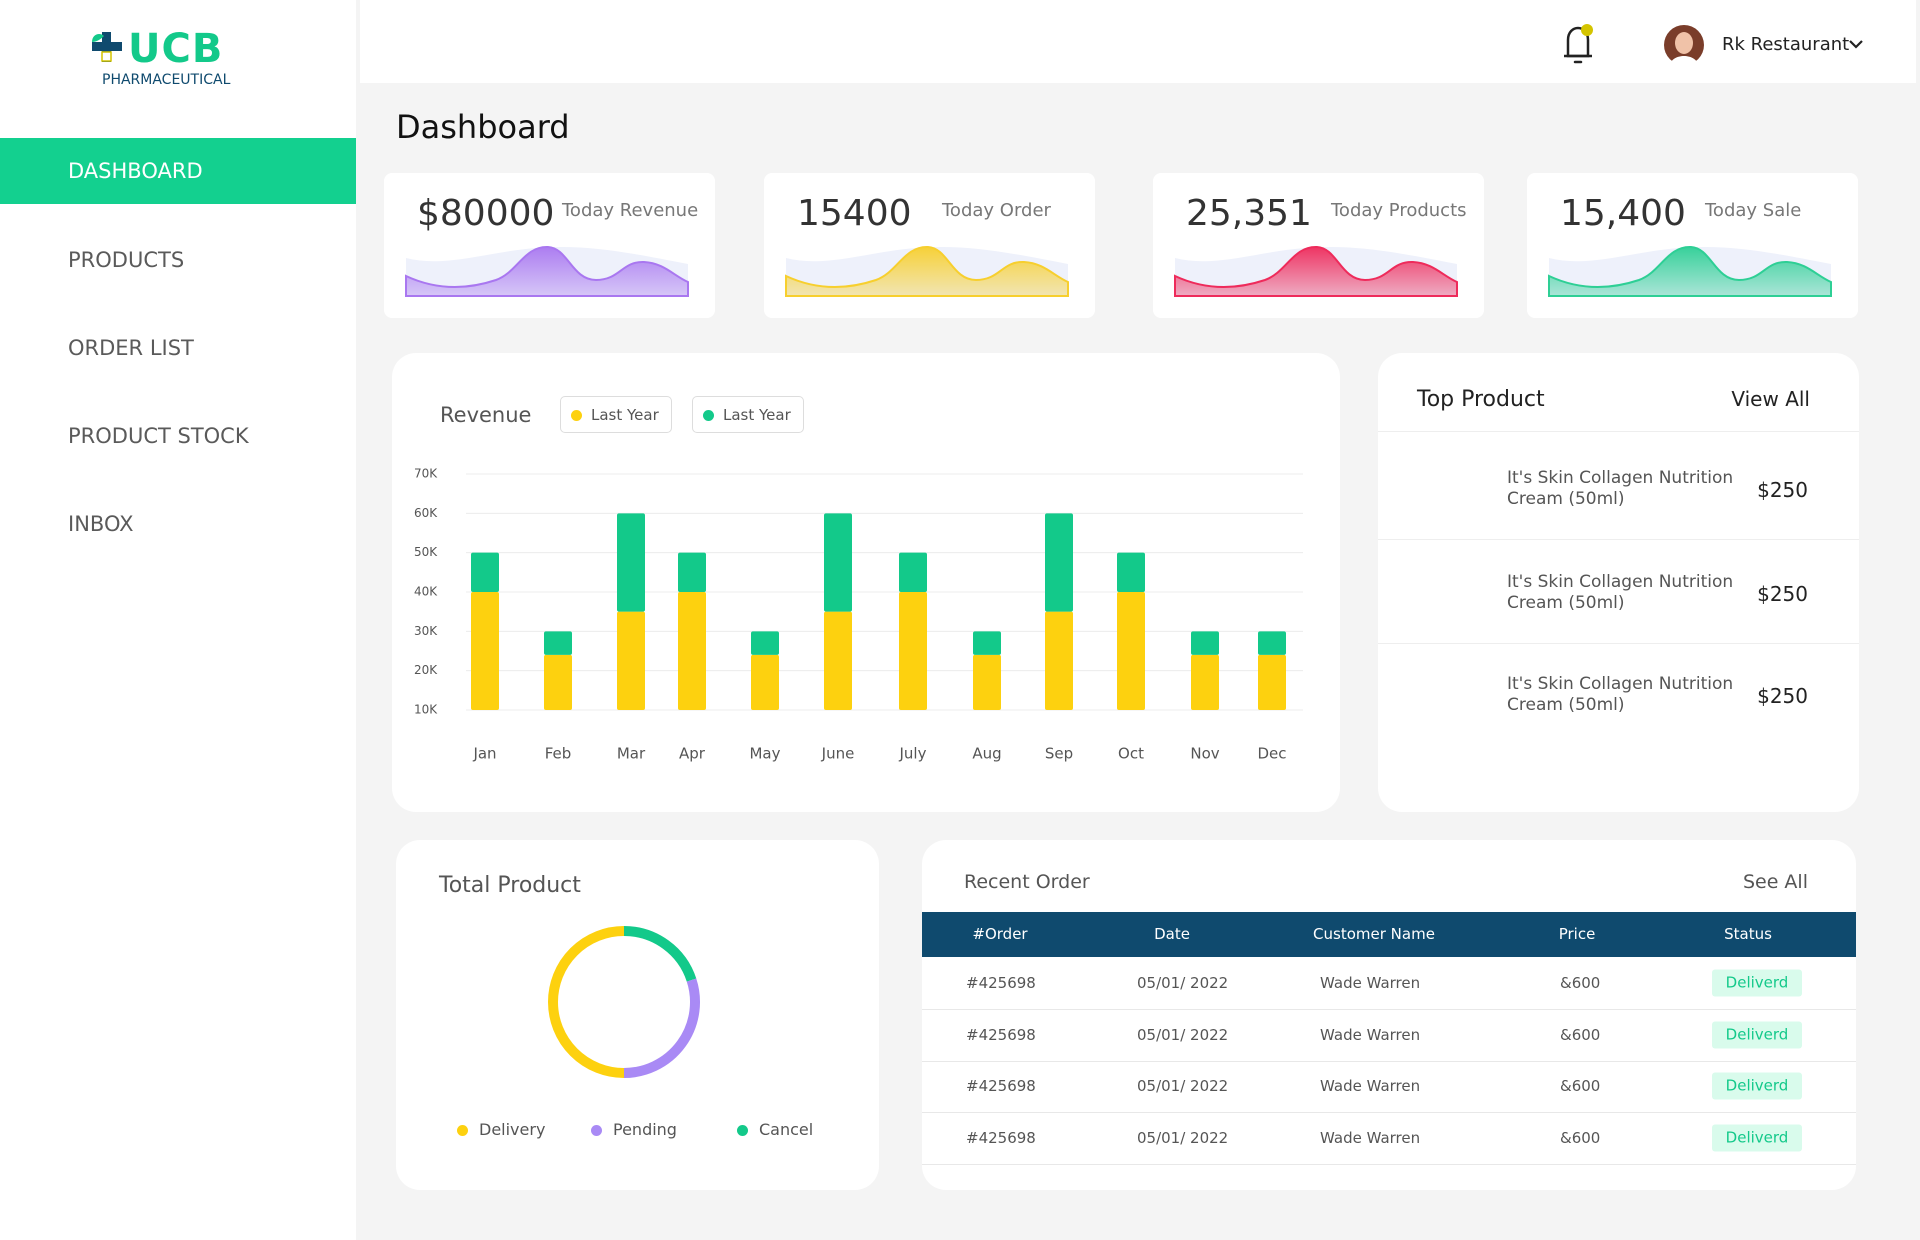  What do you see at coordinates (1318, 245) in the screenshot?
I see `stat-card: 25,351 Today Products` at bounding box center [1318, 245].